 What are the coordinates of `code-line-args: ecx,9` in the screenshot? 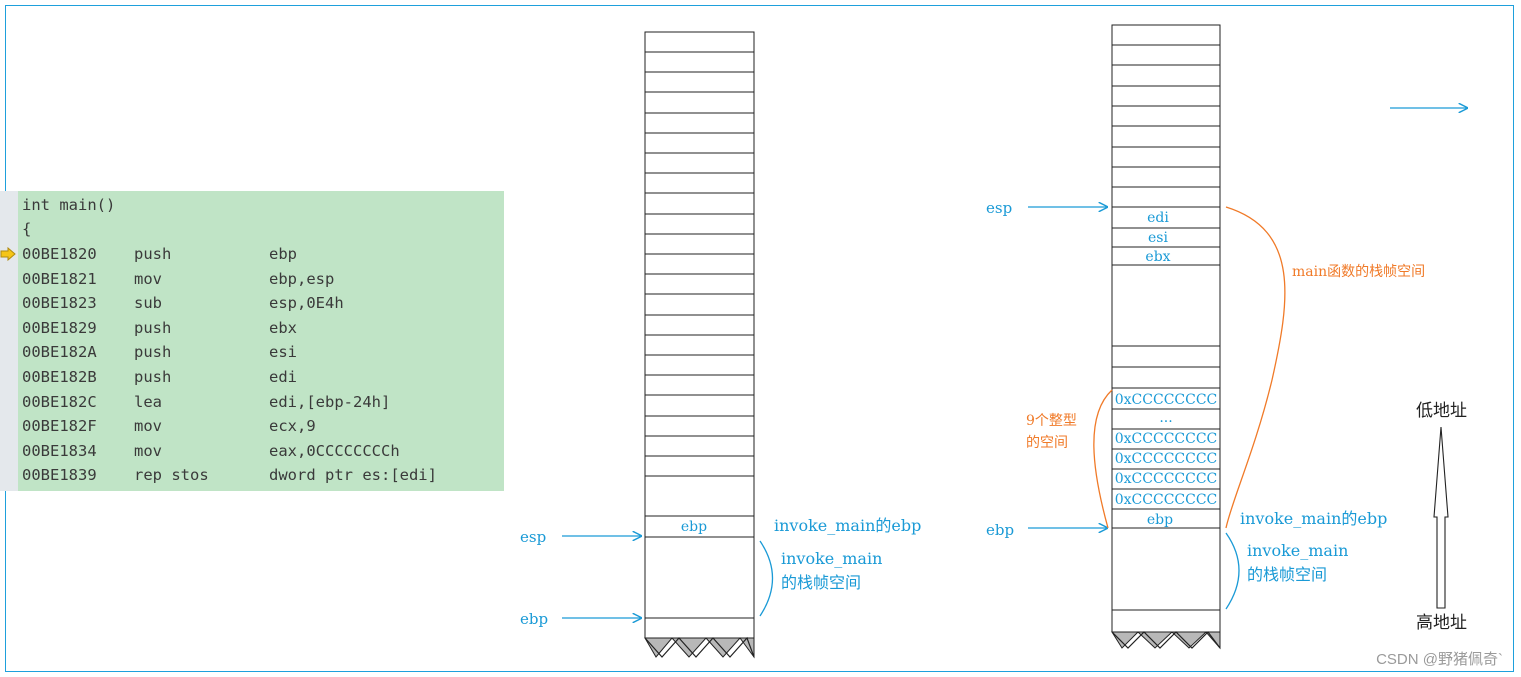 It's located at (292, 426).